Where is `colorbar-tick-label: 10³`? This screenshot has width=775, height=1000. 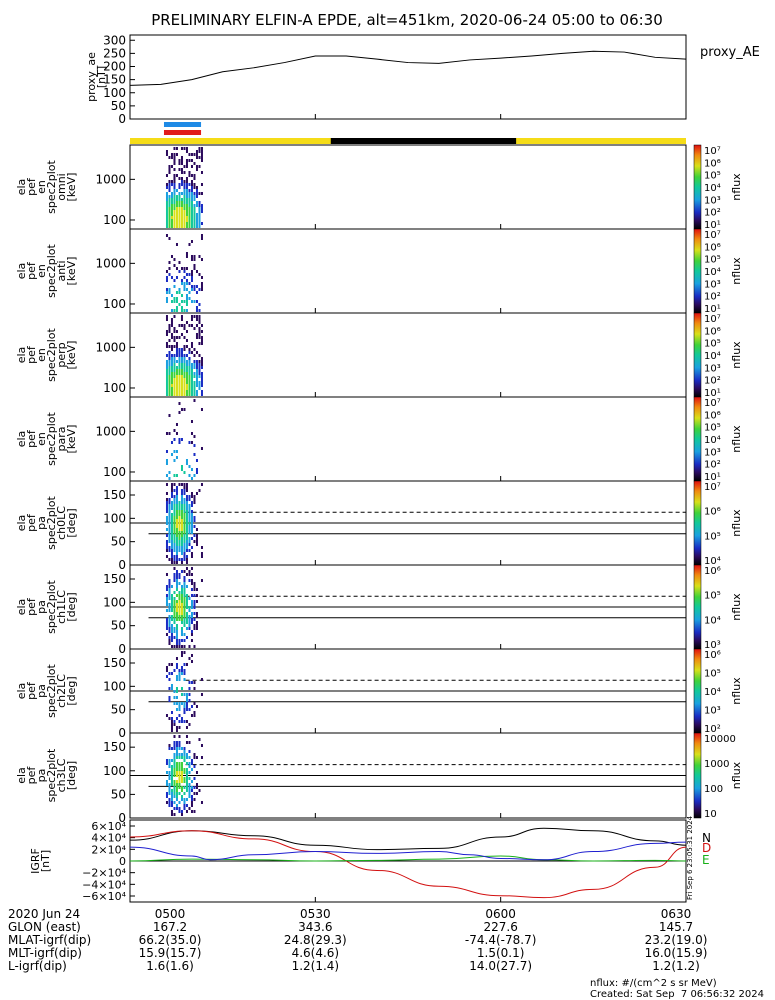 colorbar-tick-label: 10³ is located at coordinates (712, 711).